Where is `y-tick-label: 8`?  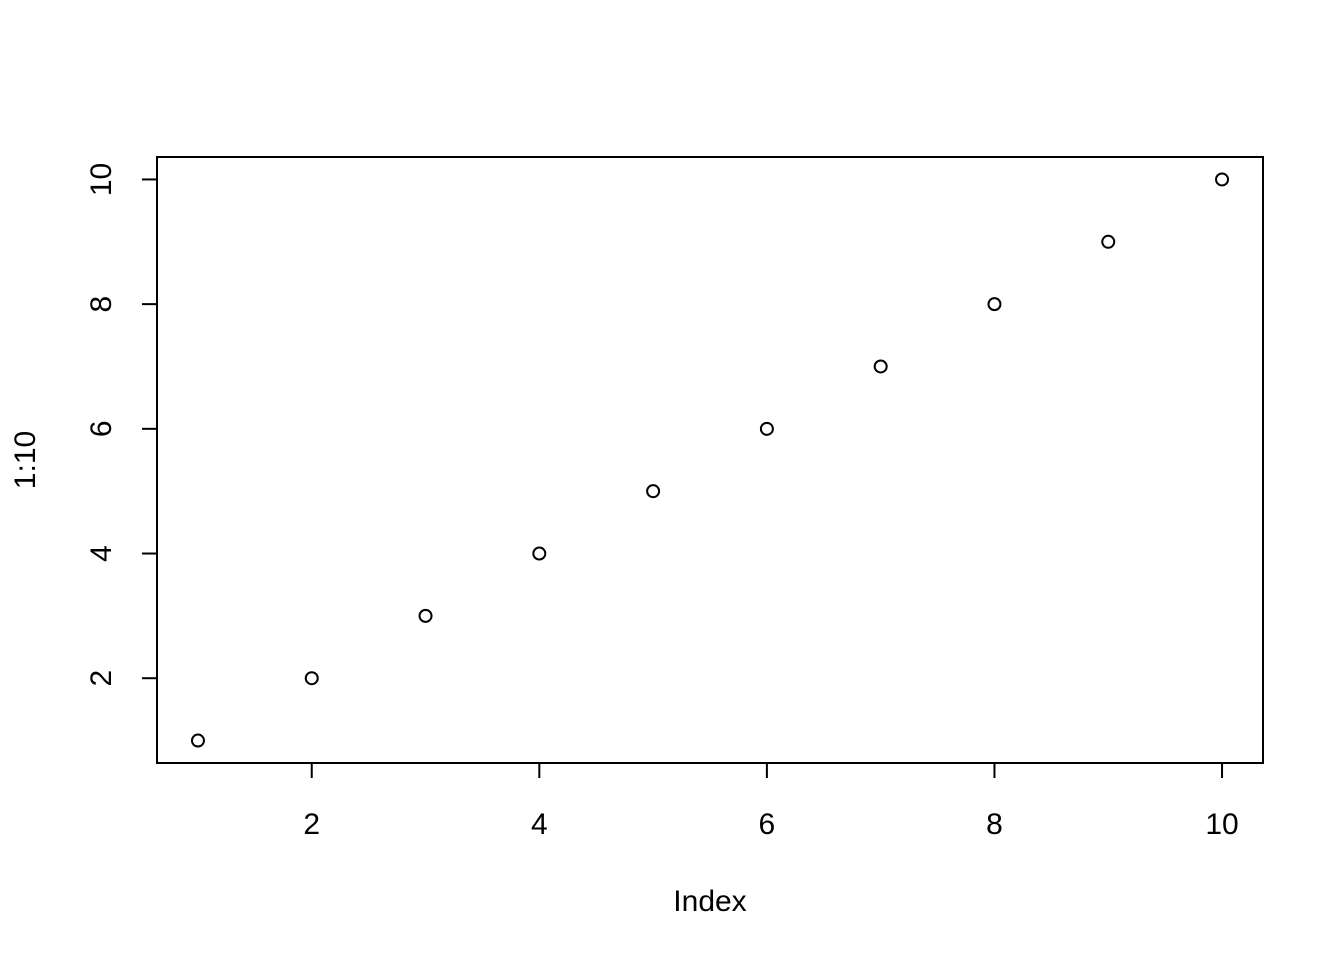 y-tick-label: 8 is located at coordinates (101, 304).